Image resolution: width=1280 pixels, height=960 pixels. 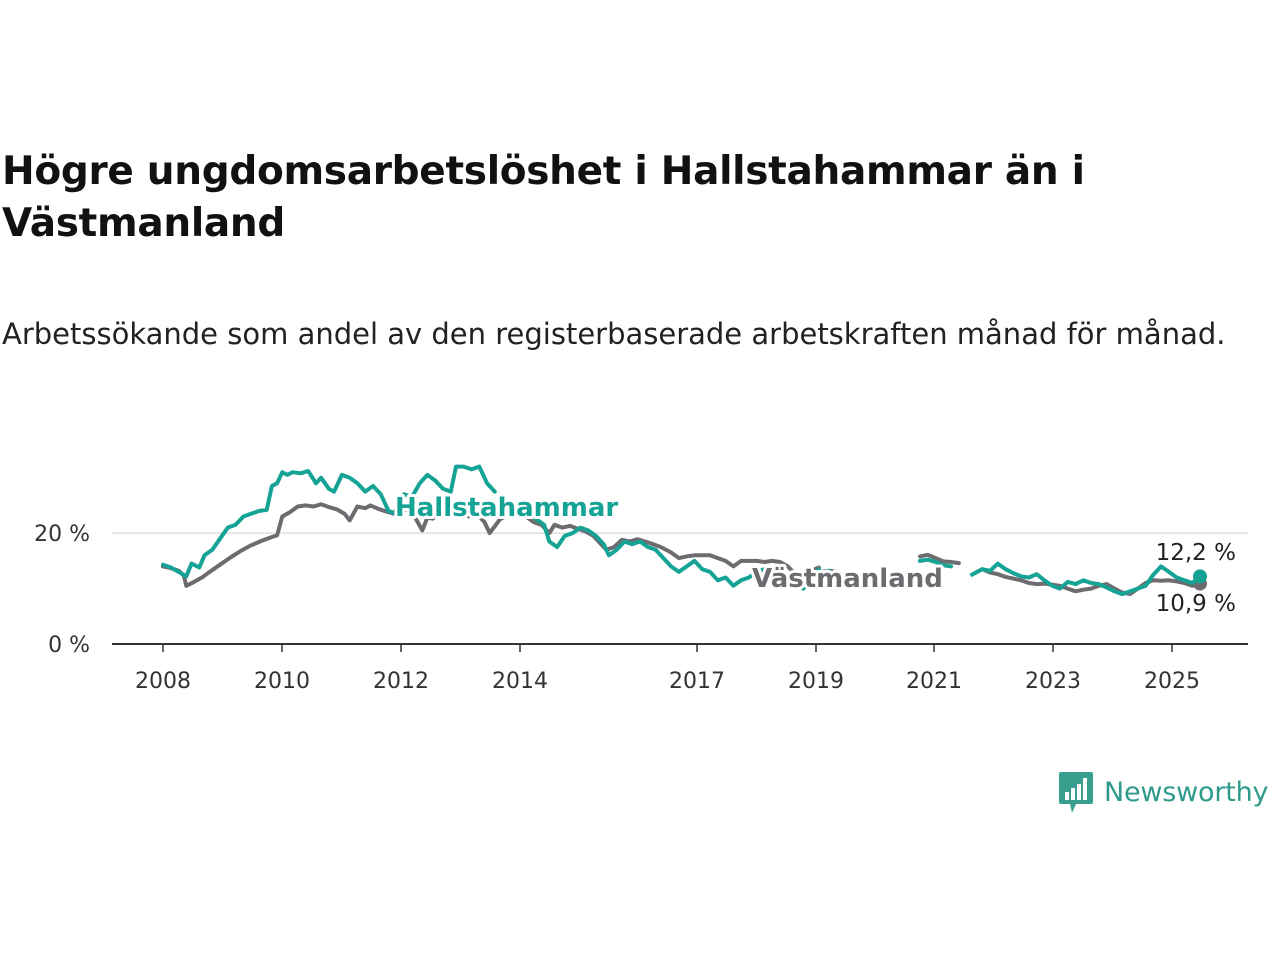 What do you see at coordinates (69, 645) in the screenshot?
I see `y-tick-label: 0 %` at bounding box center [69, 645].